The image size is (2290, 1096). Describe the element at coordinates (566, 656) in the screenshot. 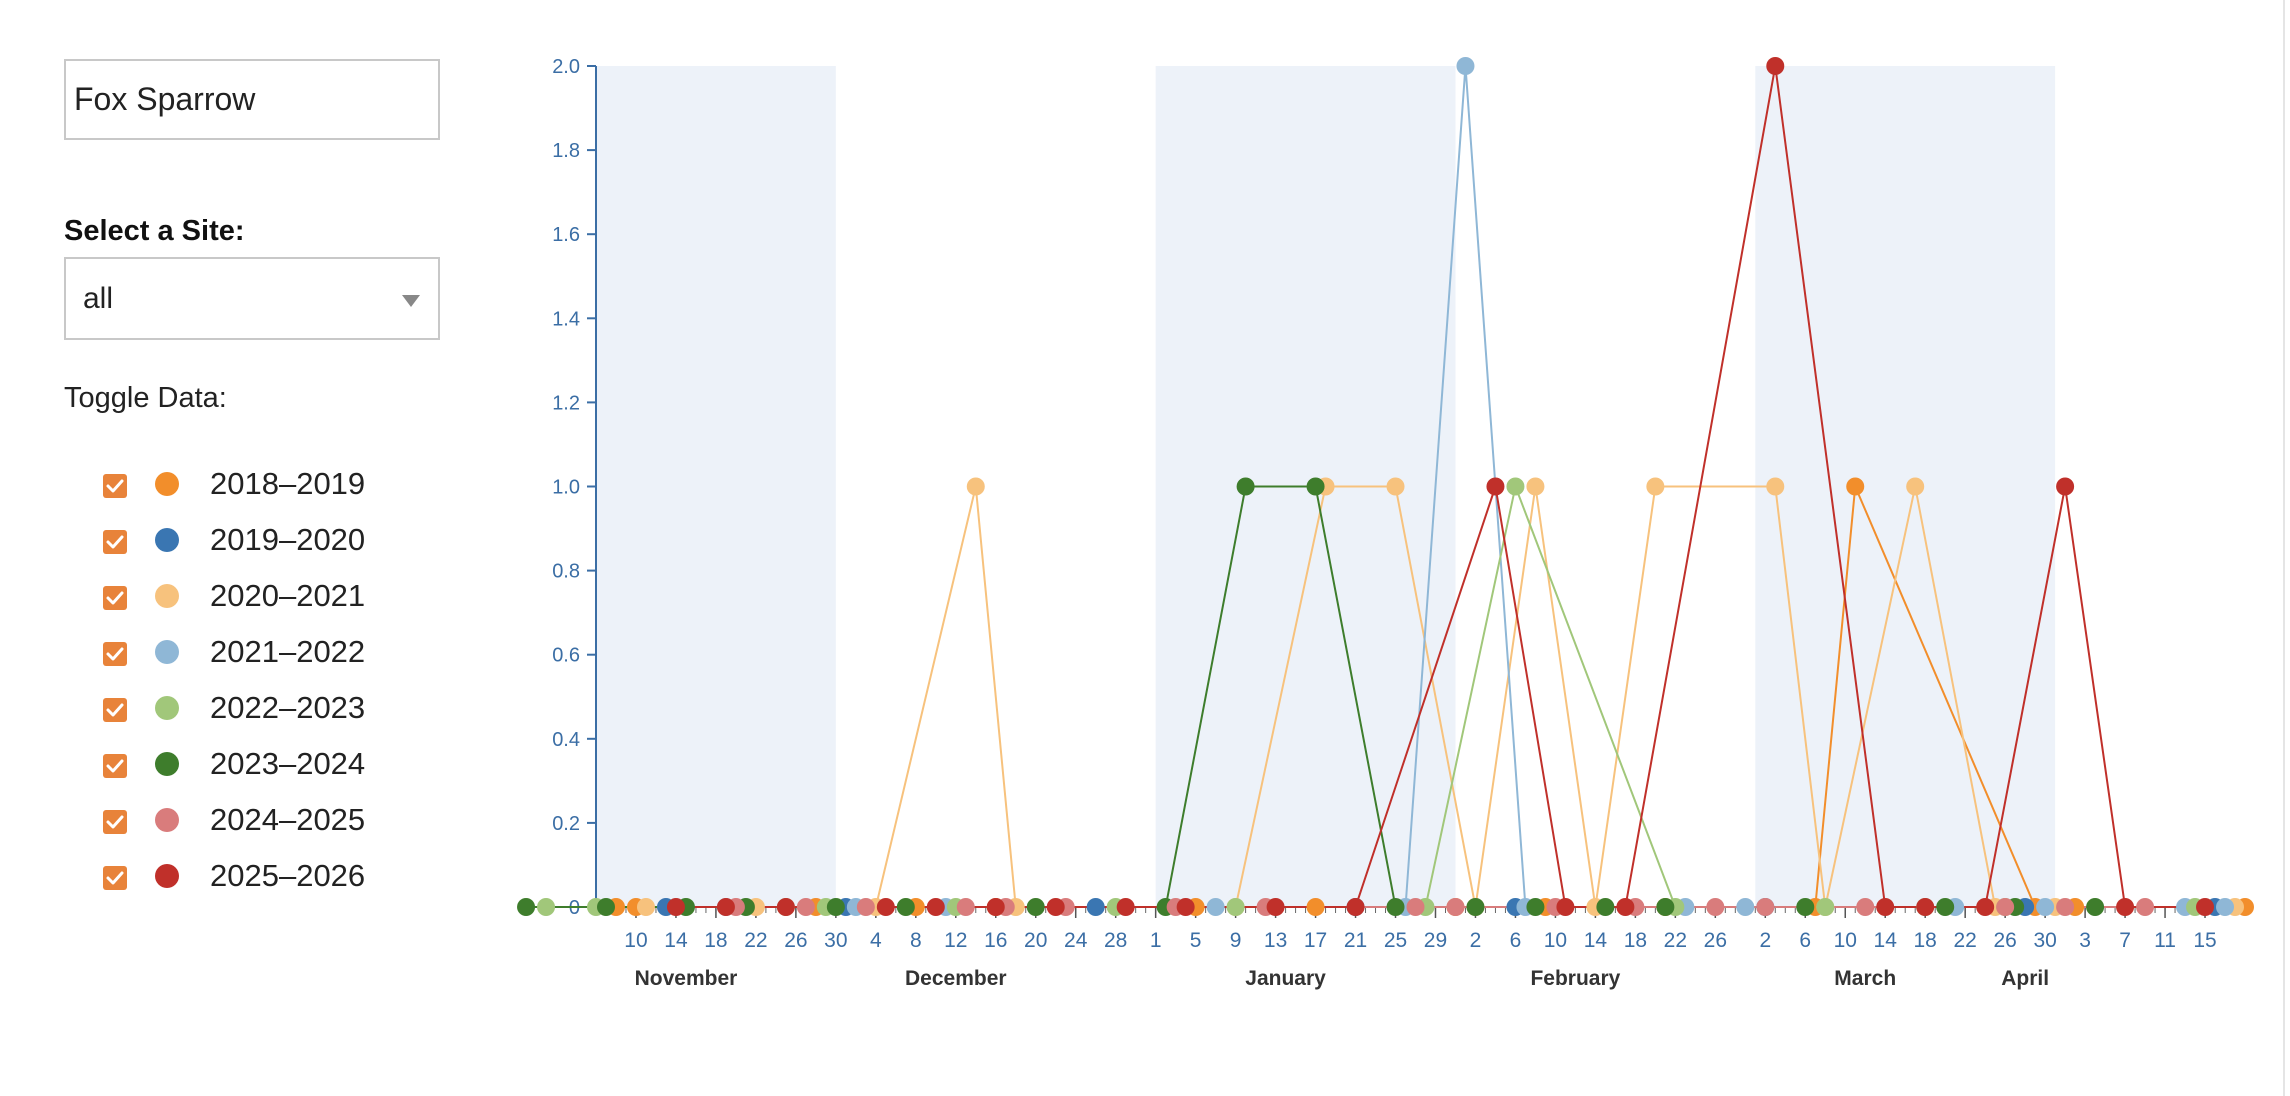

I see `y-tick-label: 0.6` at that location.